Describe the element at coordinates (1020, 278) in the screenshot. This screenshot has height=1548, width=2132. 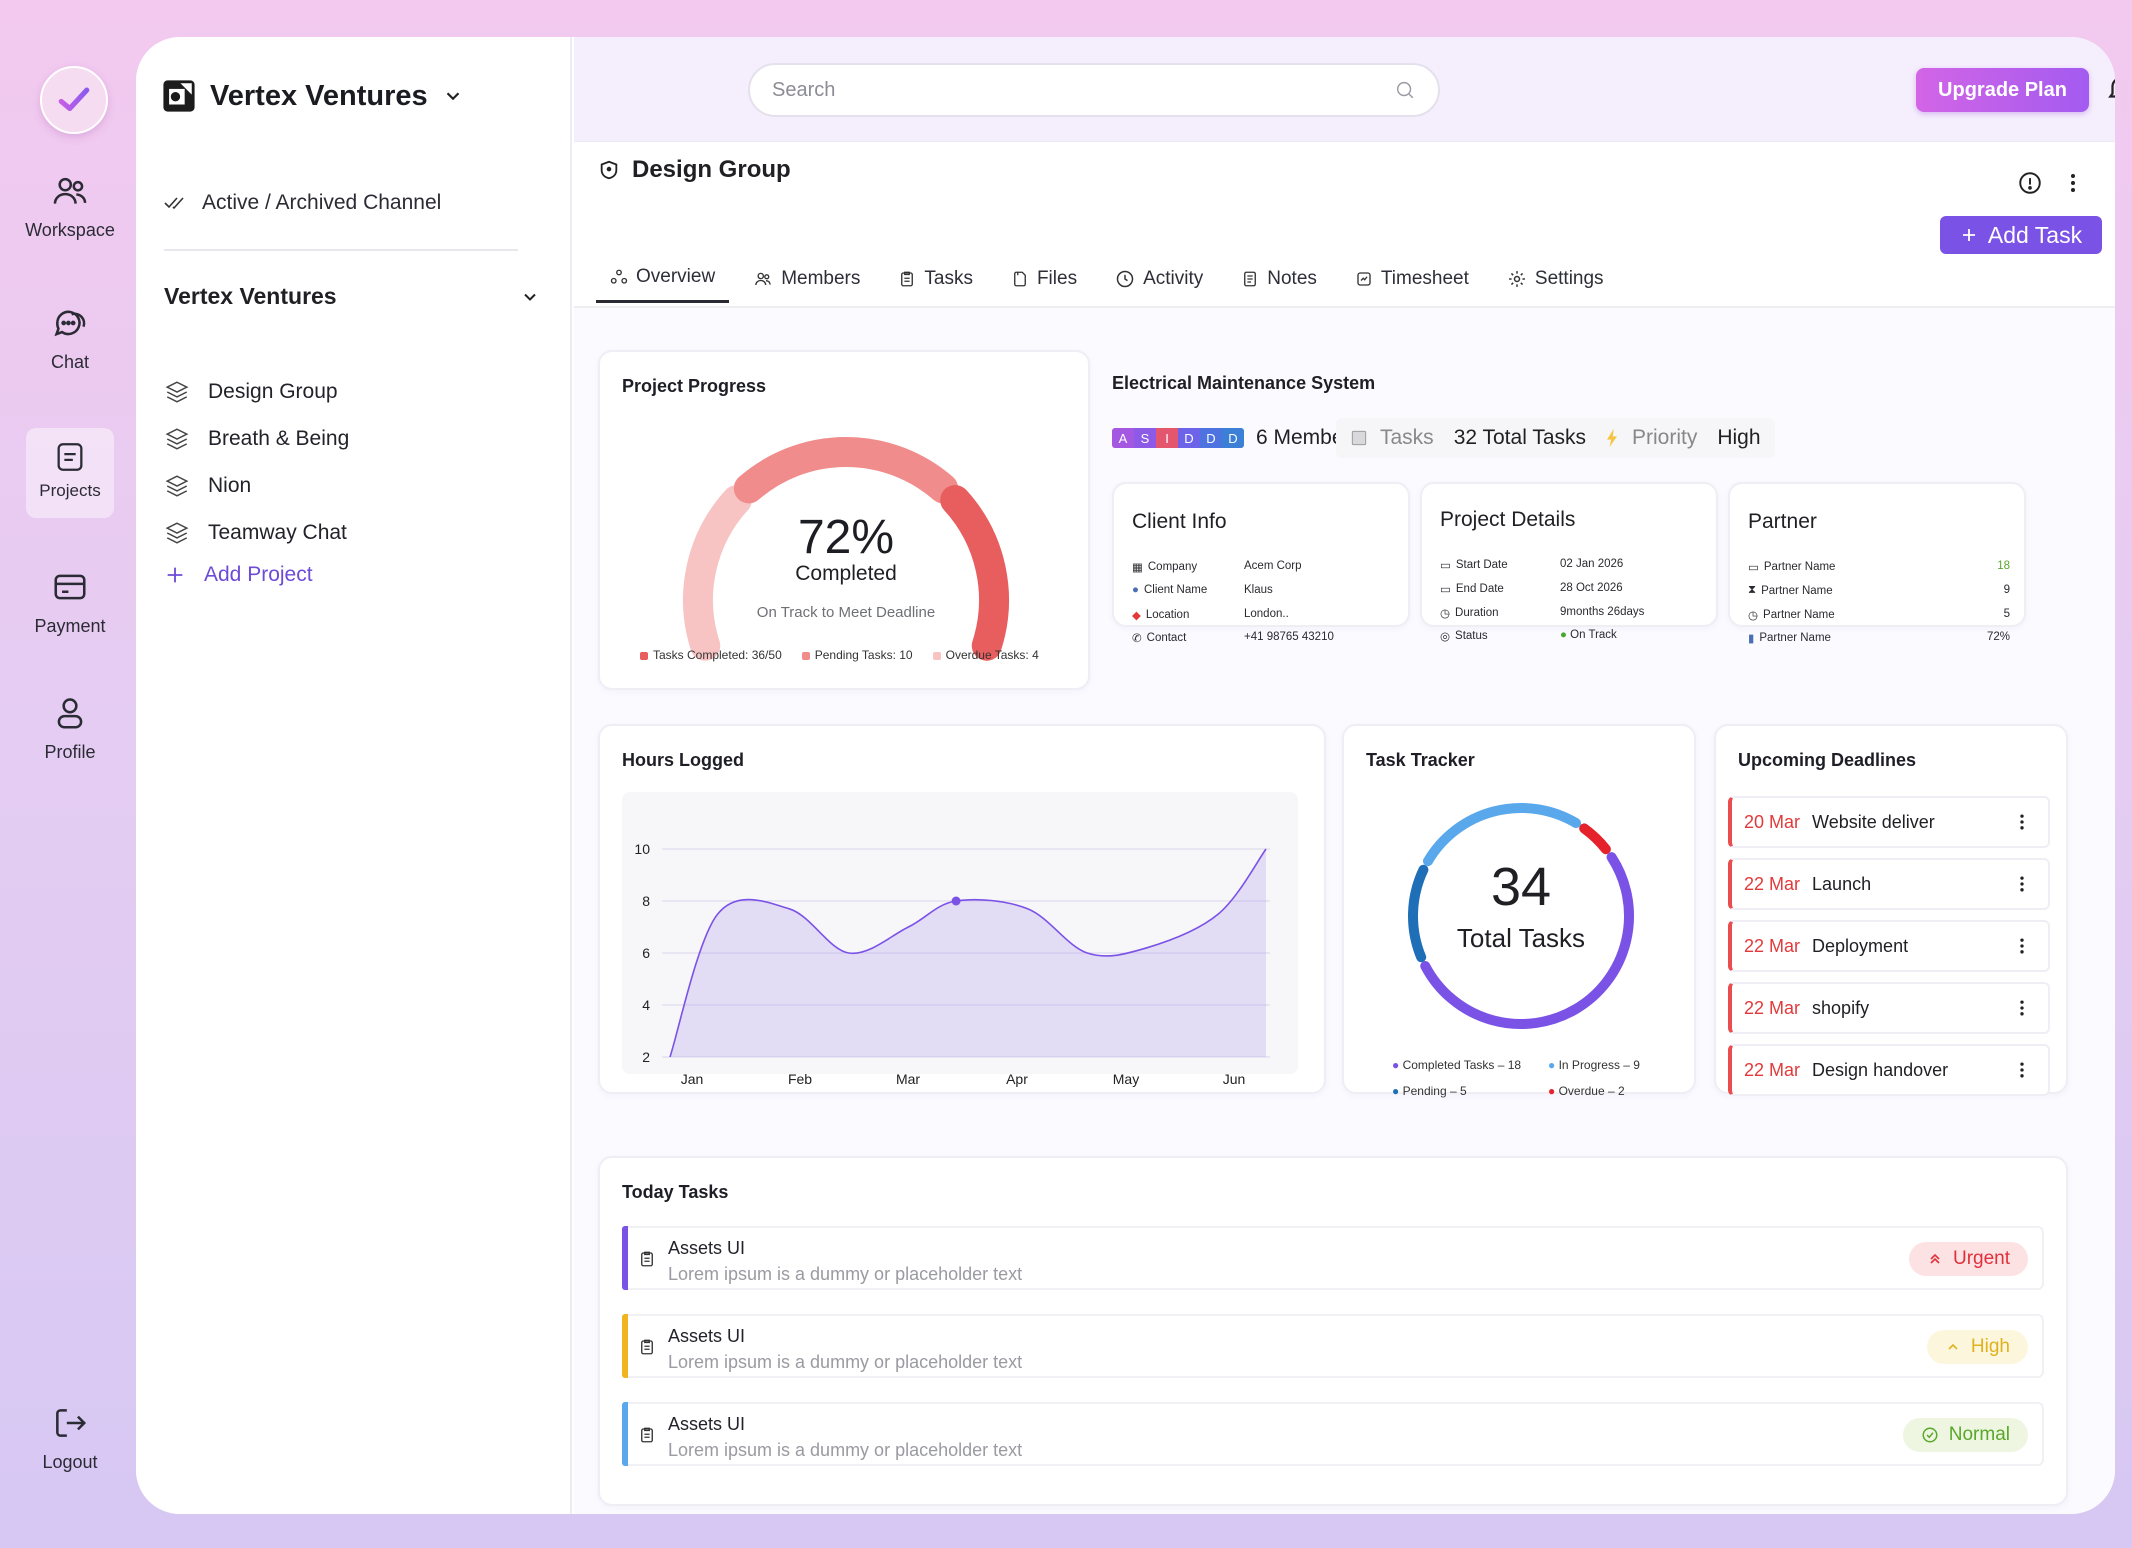
I see `file-icon` at that location.